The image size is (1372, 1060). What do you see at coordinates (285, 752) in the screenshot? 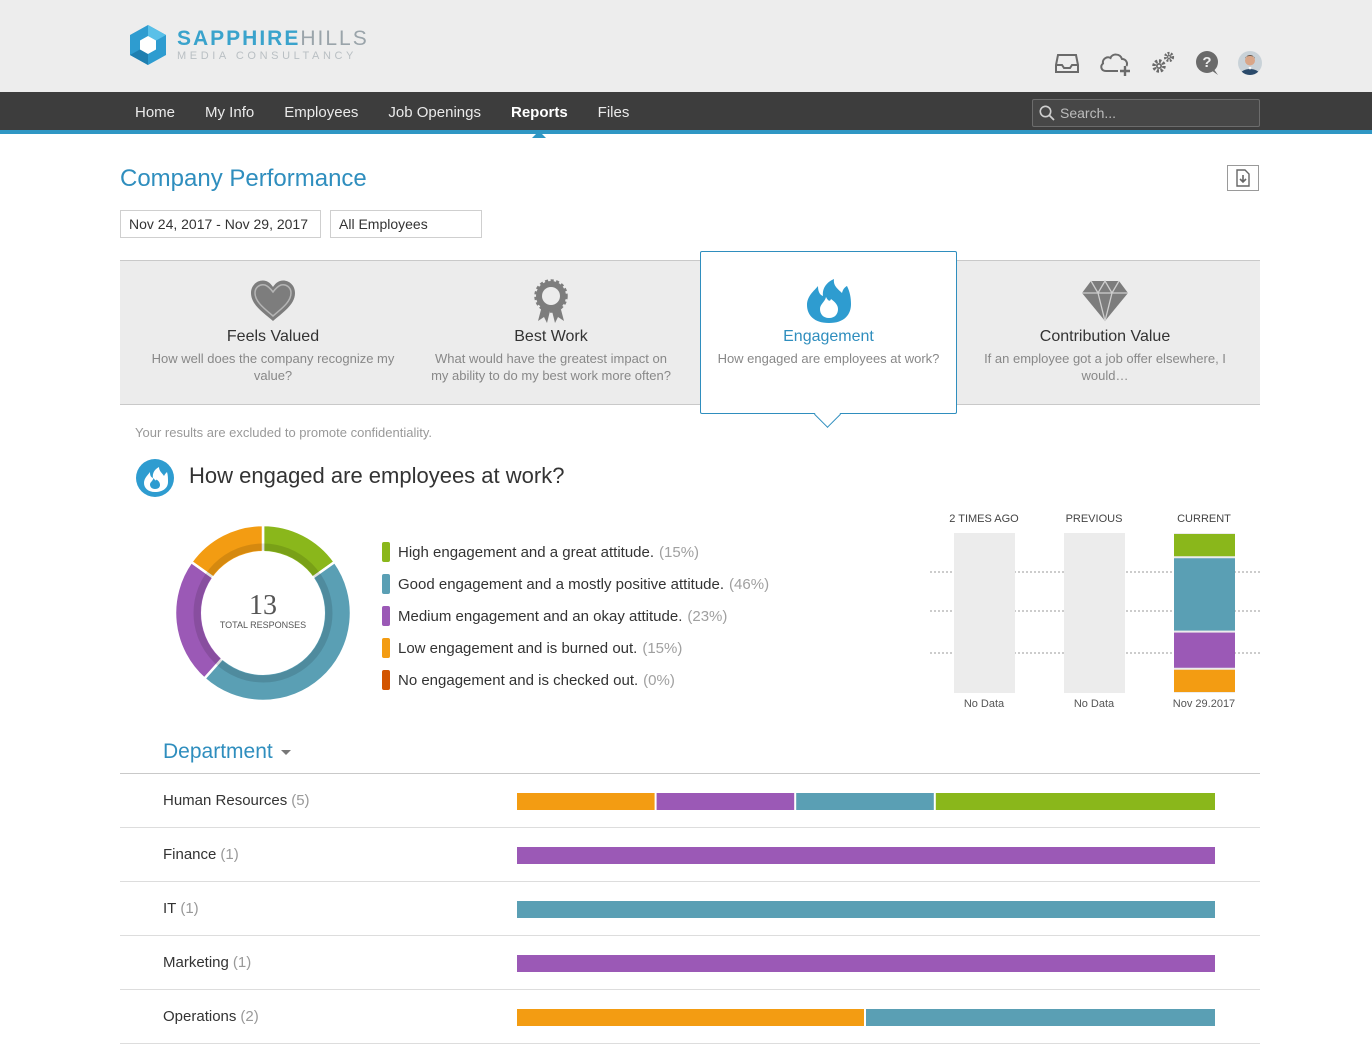
I see `caret-down-icon` at bounding box center [285, 752].